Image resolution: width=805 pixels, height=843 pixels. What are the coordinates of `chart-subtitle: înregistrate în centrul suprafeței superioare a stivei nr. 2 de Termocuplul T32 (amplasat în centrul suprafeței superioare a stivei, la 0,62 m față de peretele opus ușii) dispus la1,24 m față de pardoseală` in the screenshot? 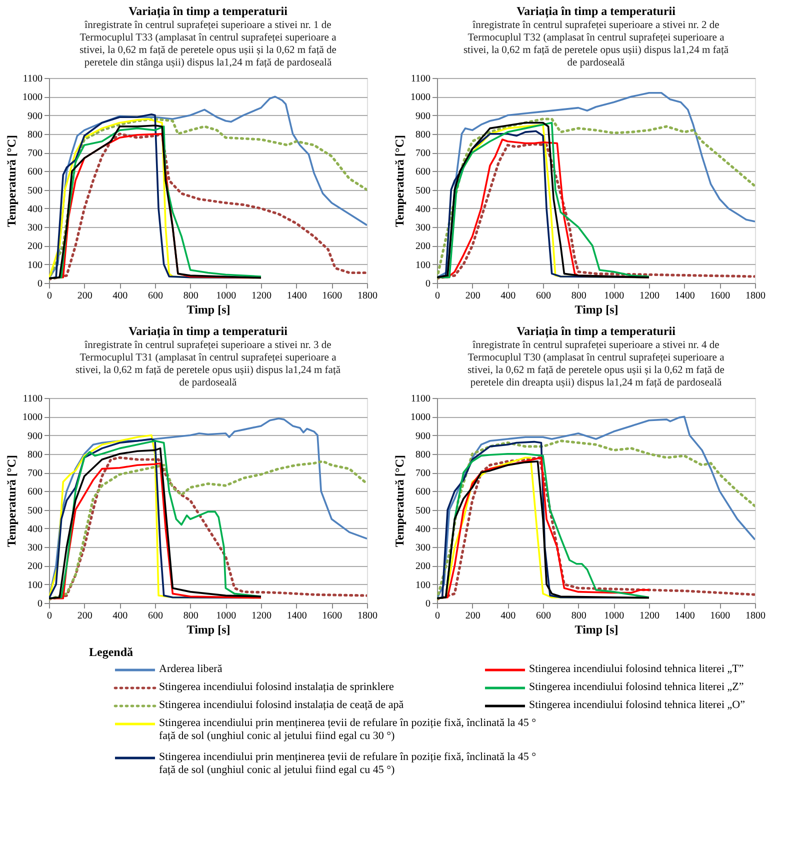 It's located at (596, 44).